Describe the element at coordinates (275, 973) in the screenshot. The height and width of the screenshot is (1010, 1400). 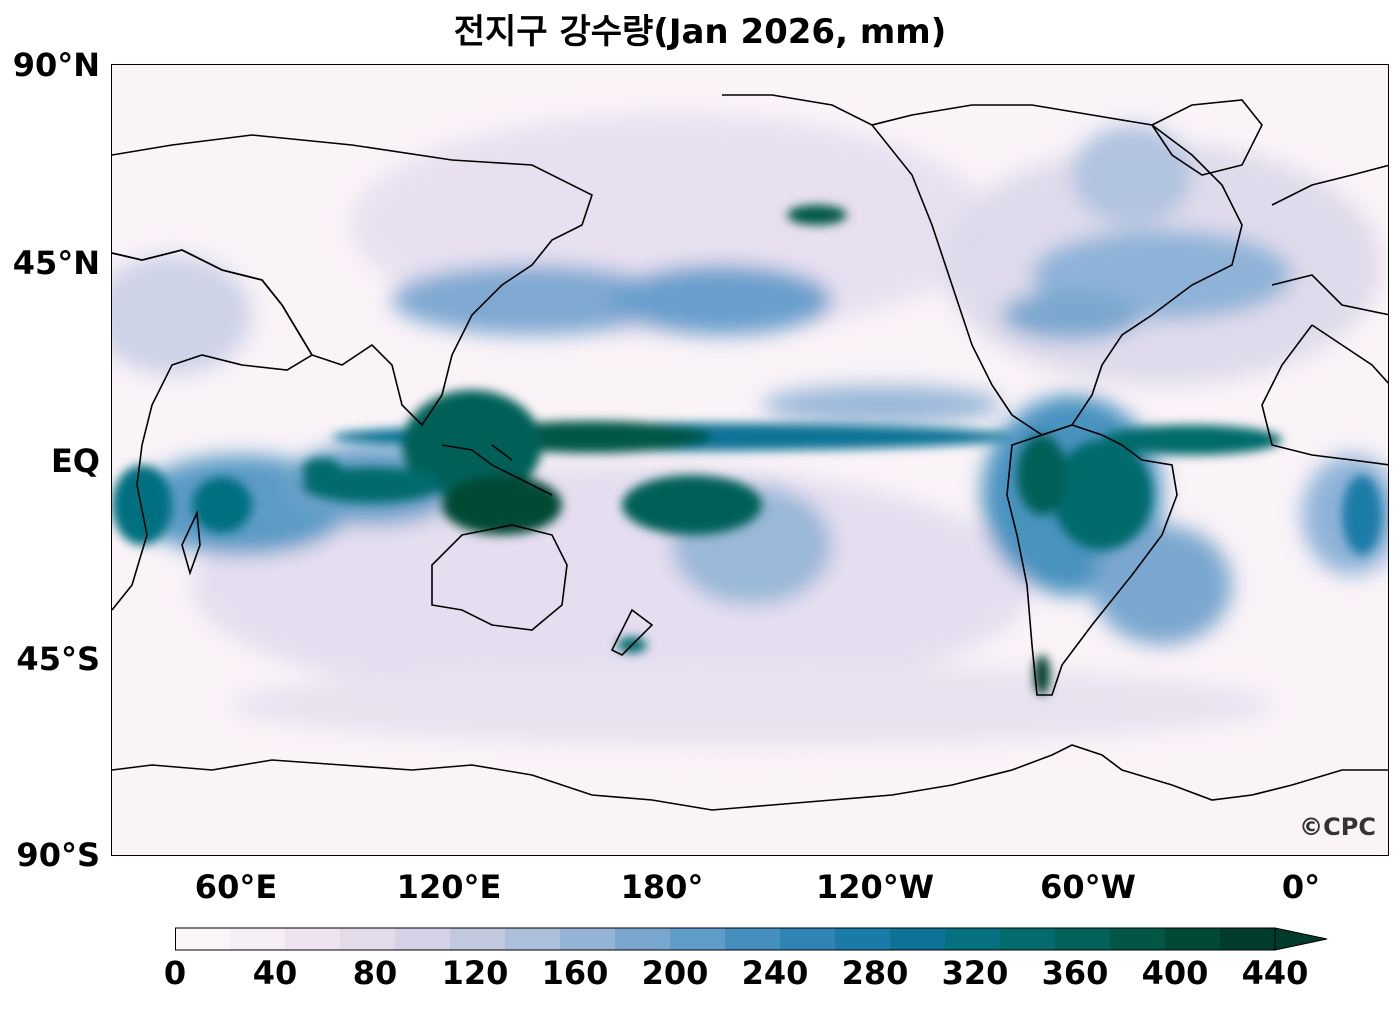
I see `colorbar-tick-label: 40` at that location.